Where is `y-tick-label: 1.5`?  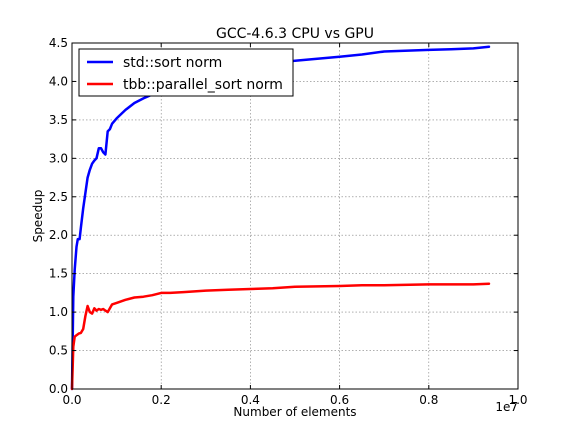 y-tick-label: 1.5 is located at coordinates (58, 274).